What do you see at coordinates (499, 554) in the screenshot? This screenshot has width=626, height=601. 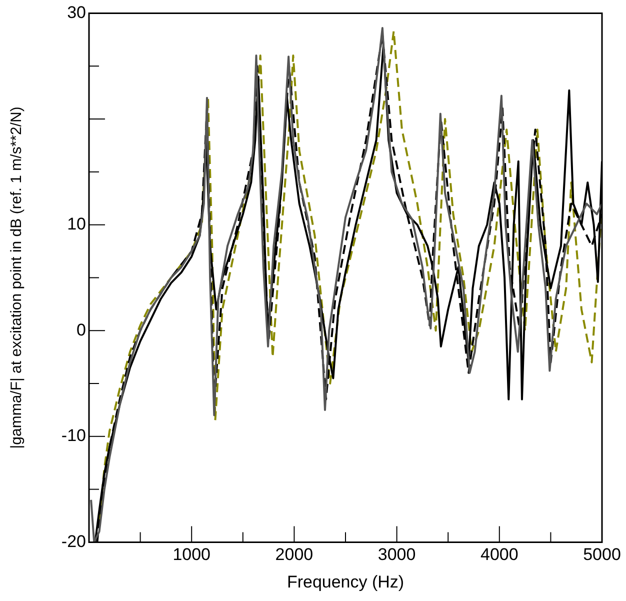 I see `x-tick-label: 4000` at bounding box center [499, 554].